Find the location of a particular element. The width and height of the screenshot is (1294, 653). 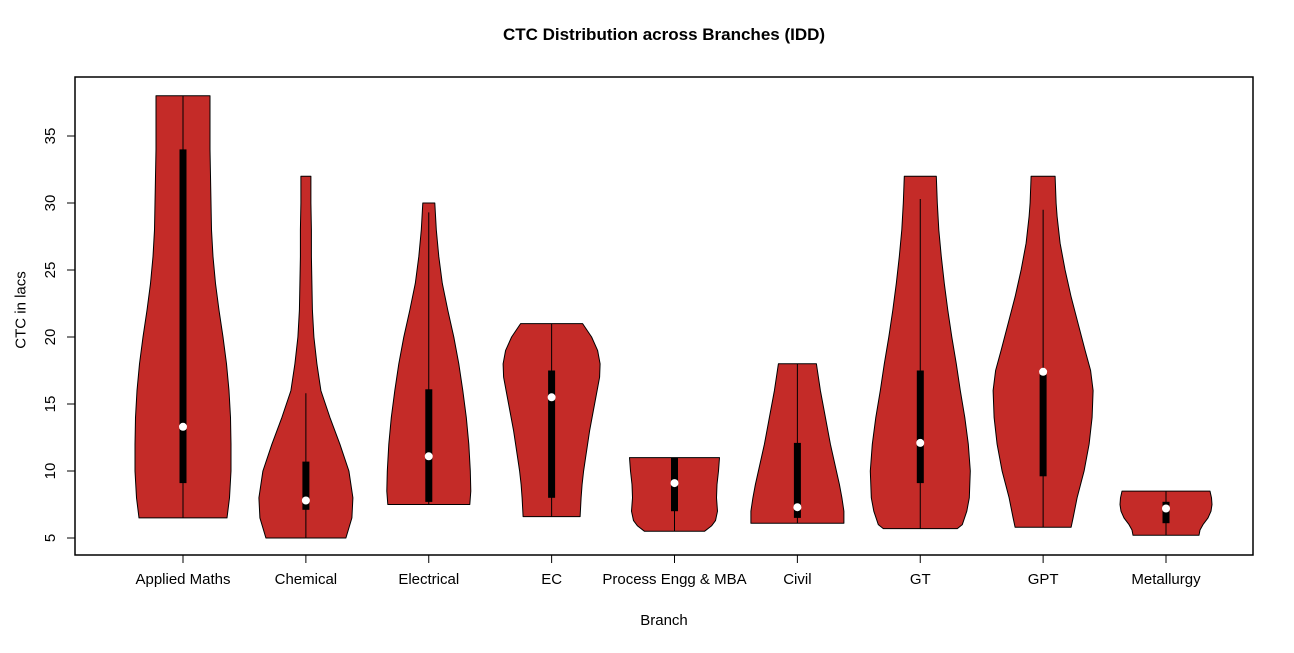

median-dot-metallurgy is located at coordinates (1166, 508).